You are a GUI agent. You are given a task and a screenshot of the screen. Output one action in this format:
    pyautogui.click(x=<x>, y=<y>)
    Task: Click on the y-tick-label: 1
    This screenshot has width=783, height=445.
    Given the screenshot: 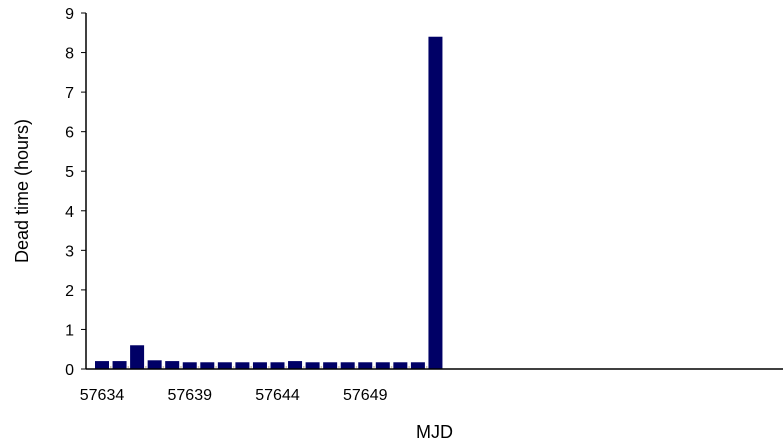 What is the action you would take?
    pyautogui.click(x=69, y=330)
    